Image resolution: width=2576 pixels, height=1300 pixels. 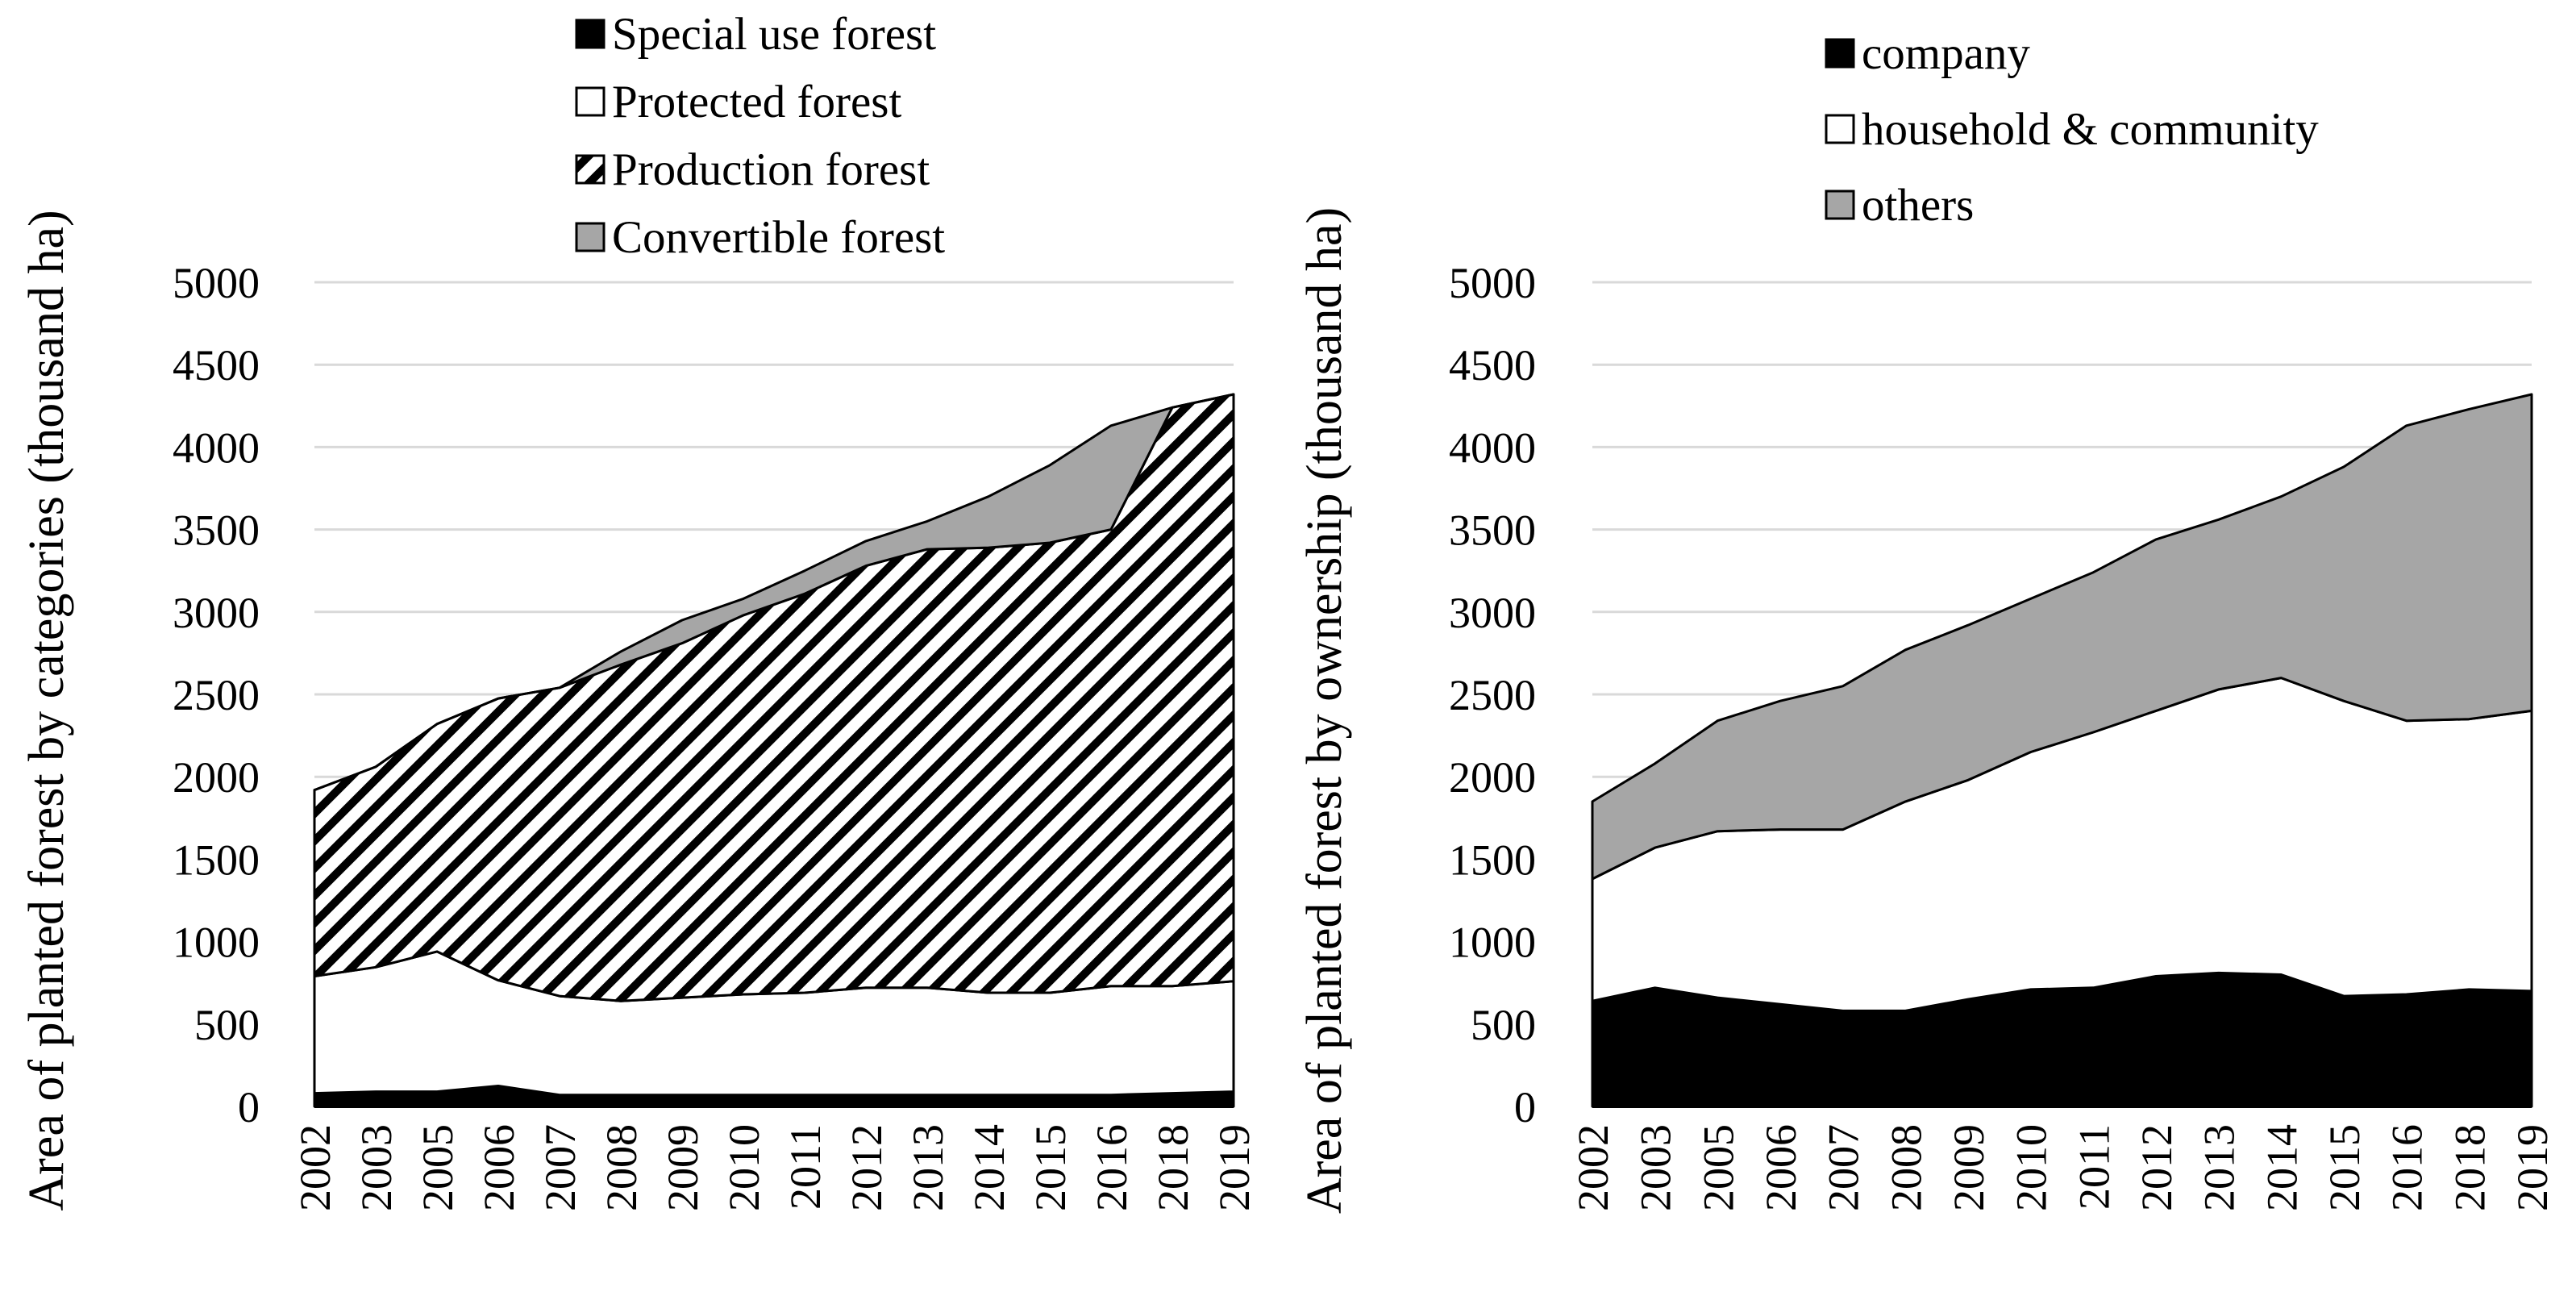 What do you see at coordinates (2090, 129) in the screenshot?
I see `legend-label: household & community` at bounding box center [2090, 129].